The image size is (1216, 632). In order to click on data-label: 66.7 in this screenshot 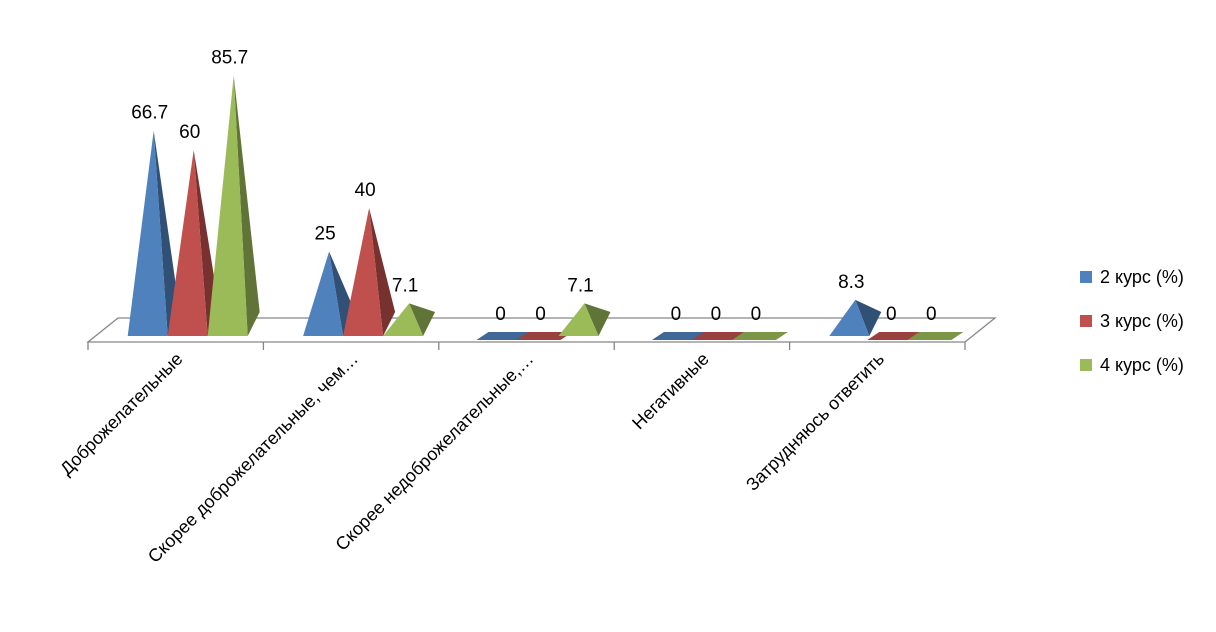, I will do `click(149, 113)`.